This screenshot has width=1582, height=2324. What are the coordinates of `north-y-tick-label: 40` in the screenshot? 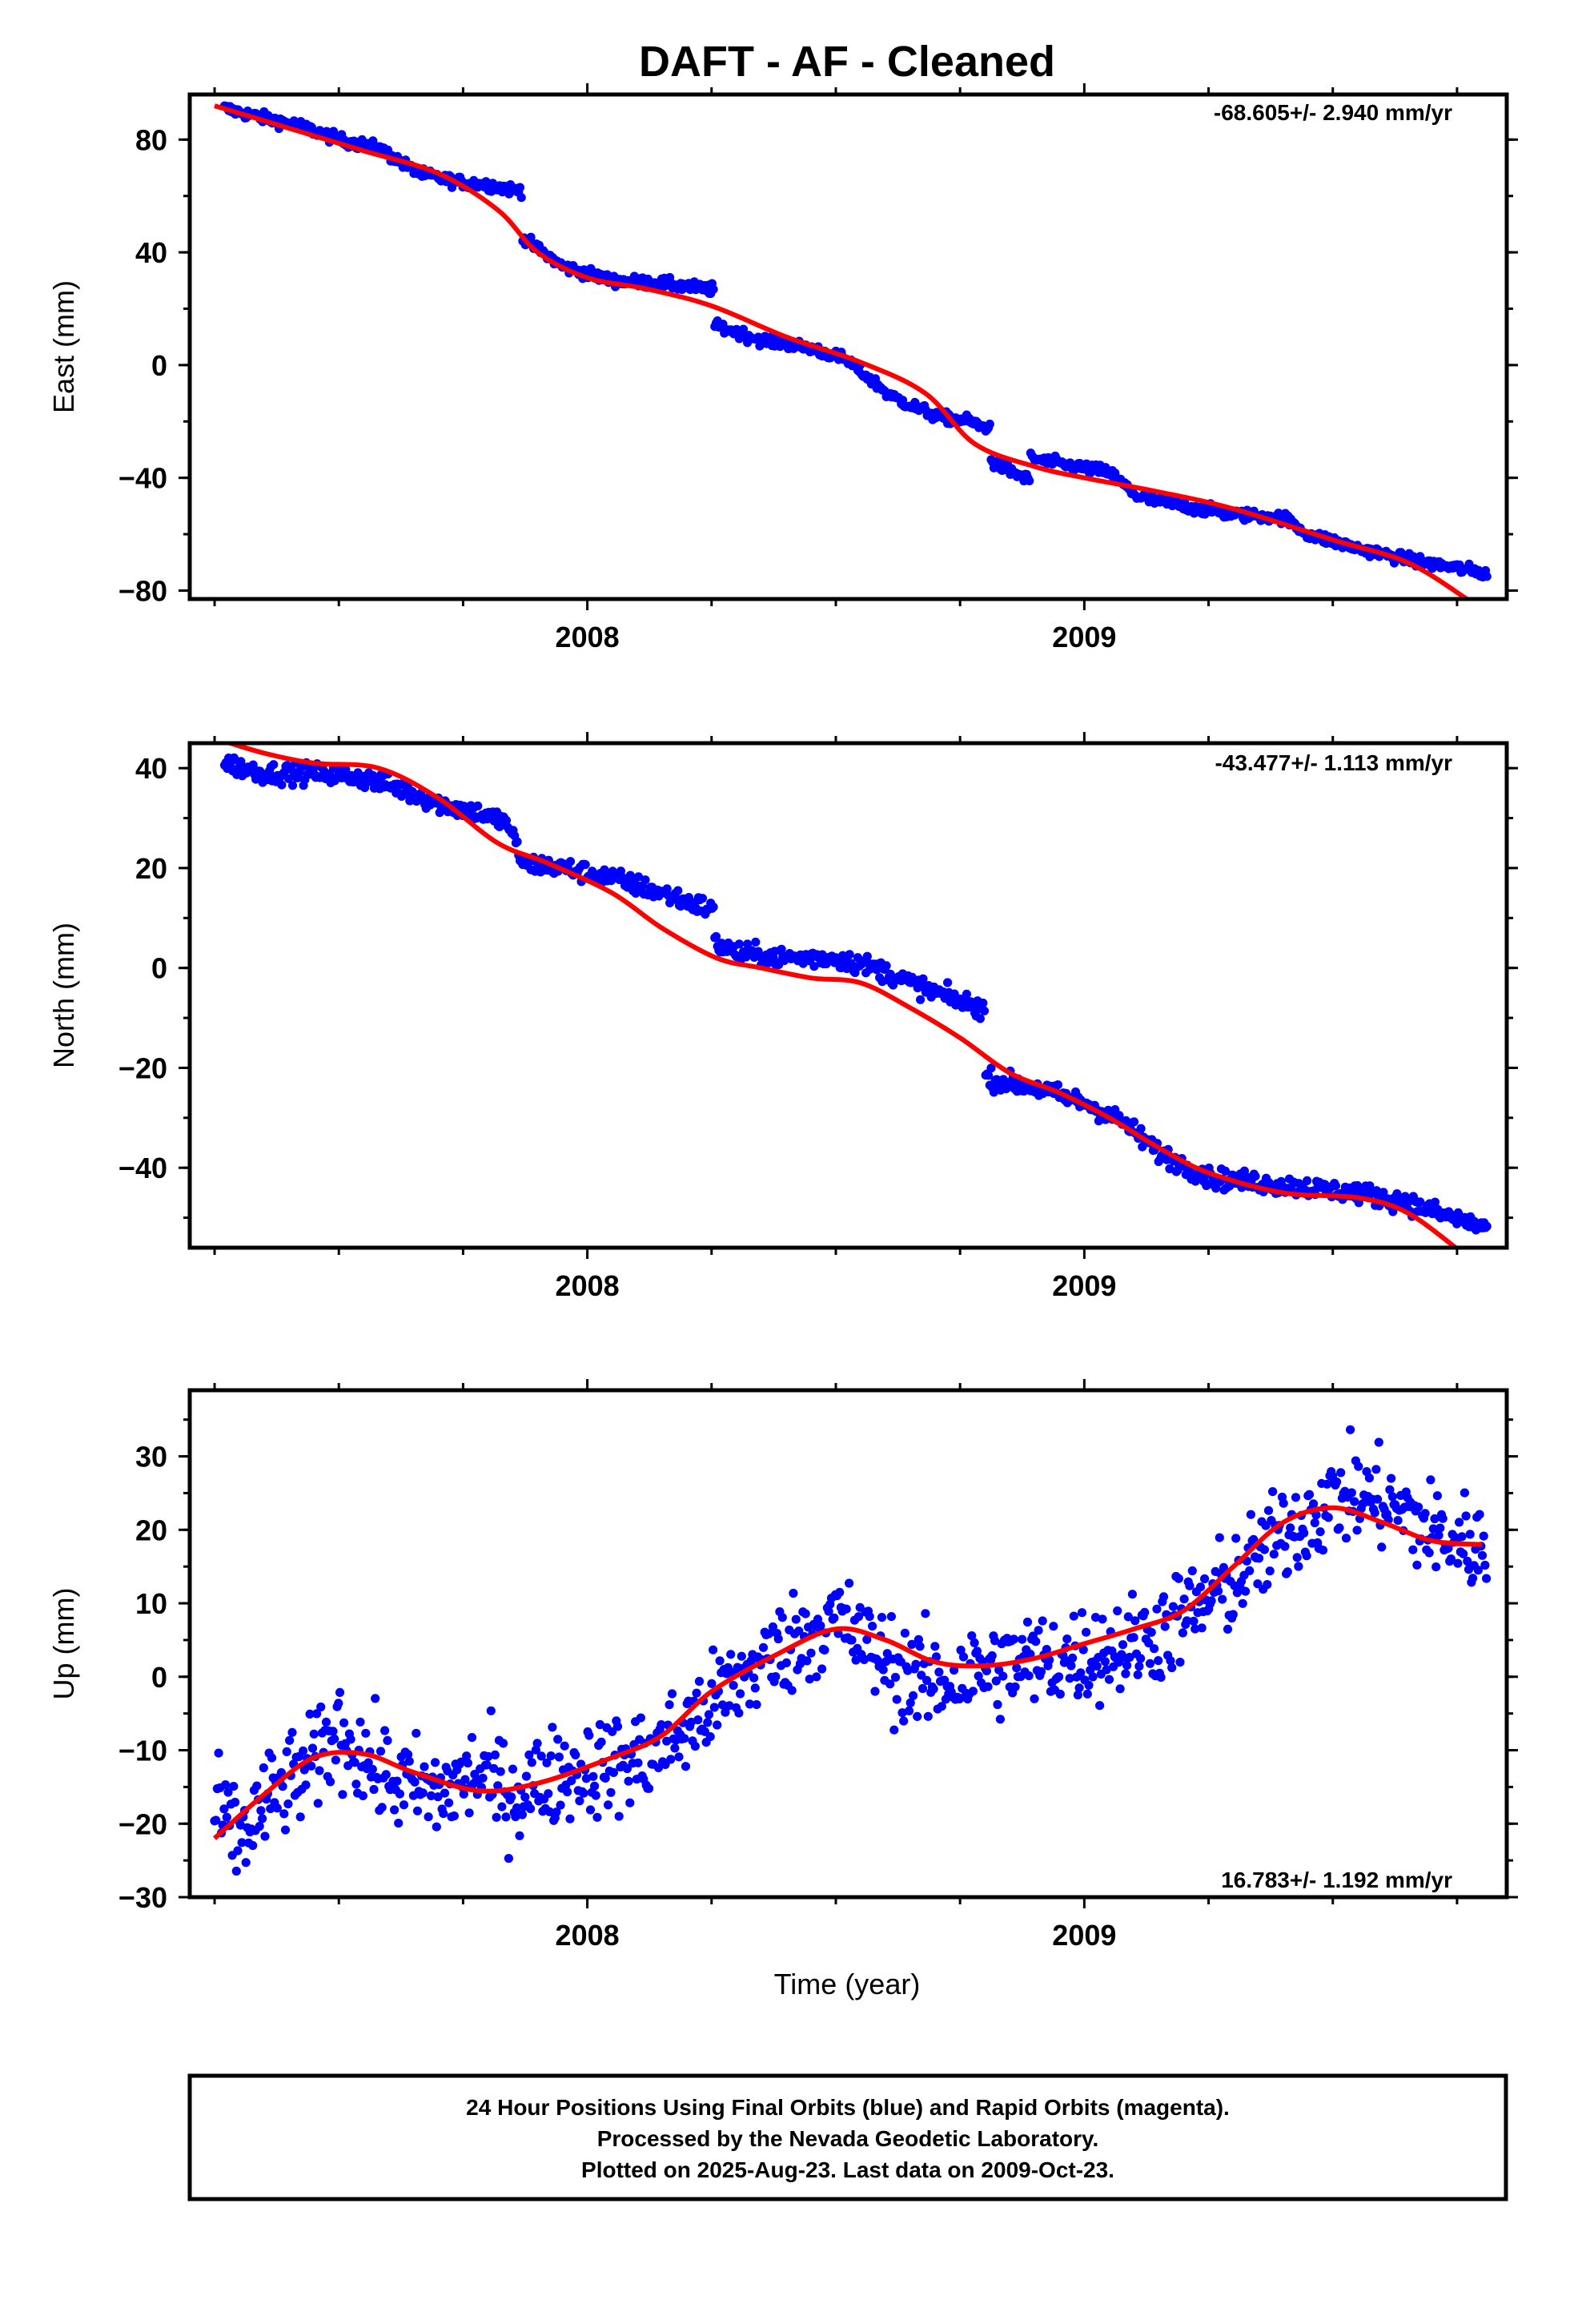 It's located at (151, 768).